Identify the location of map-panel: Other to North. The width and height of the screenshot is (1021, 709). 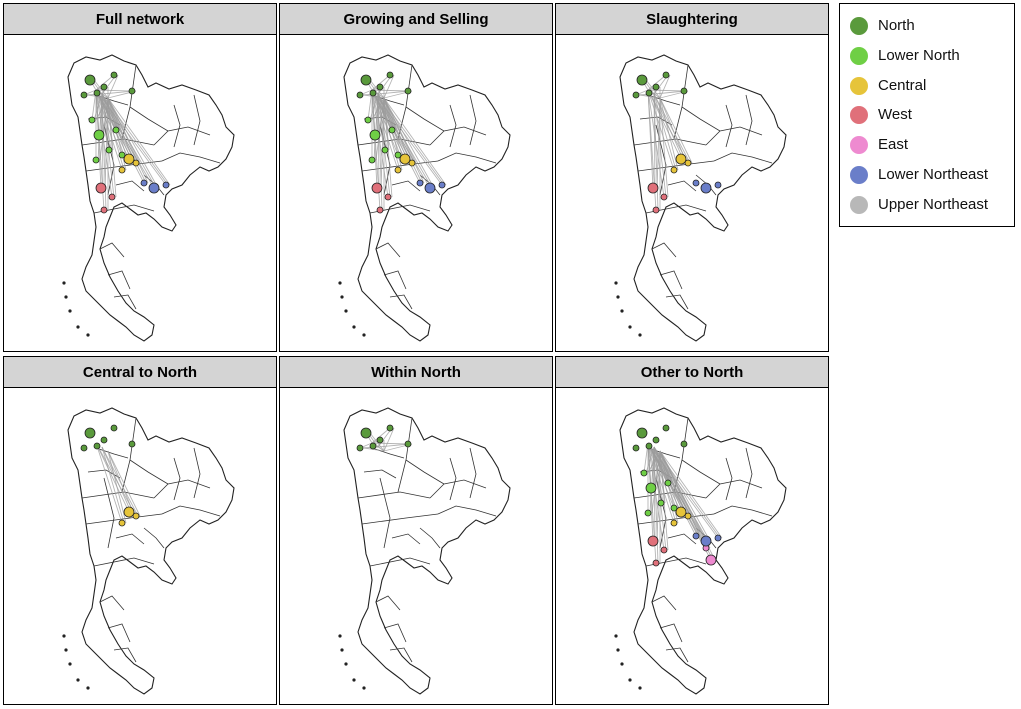
(692, 530).